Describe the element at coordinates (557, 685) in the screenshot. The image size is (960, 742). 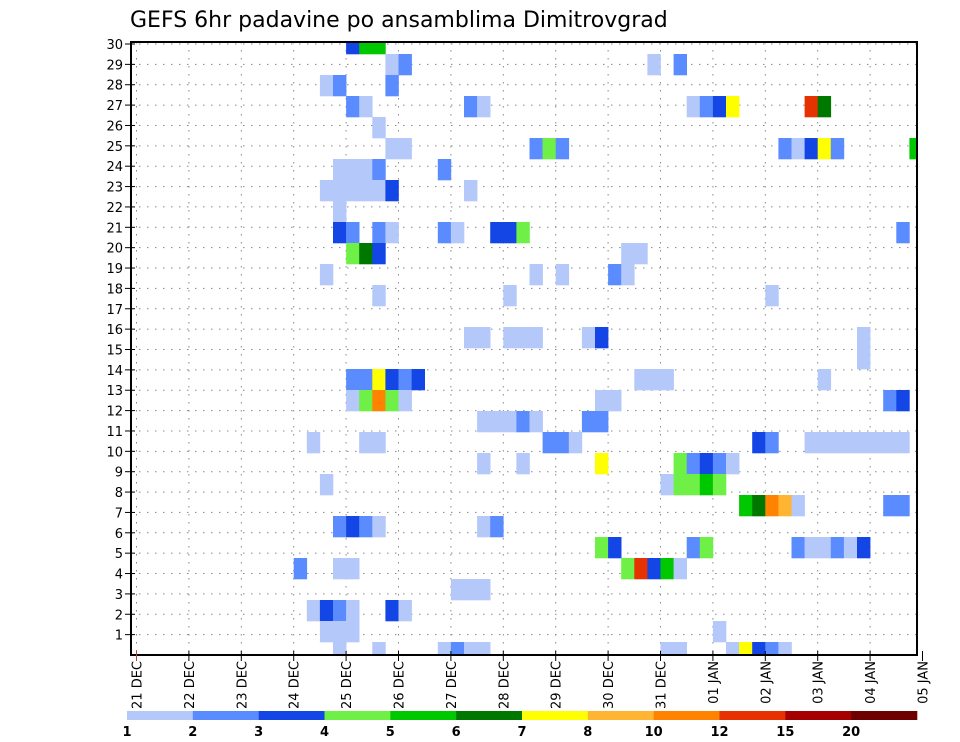
I see `x-tick-label: 29 DEC` at that location.